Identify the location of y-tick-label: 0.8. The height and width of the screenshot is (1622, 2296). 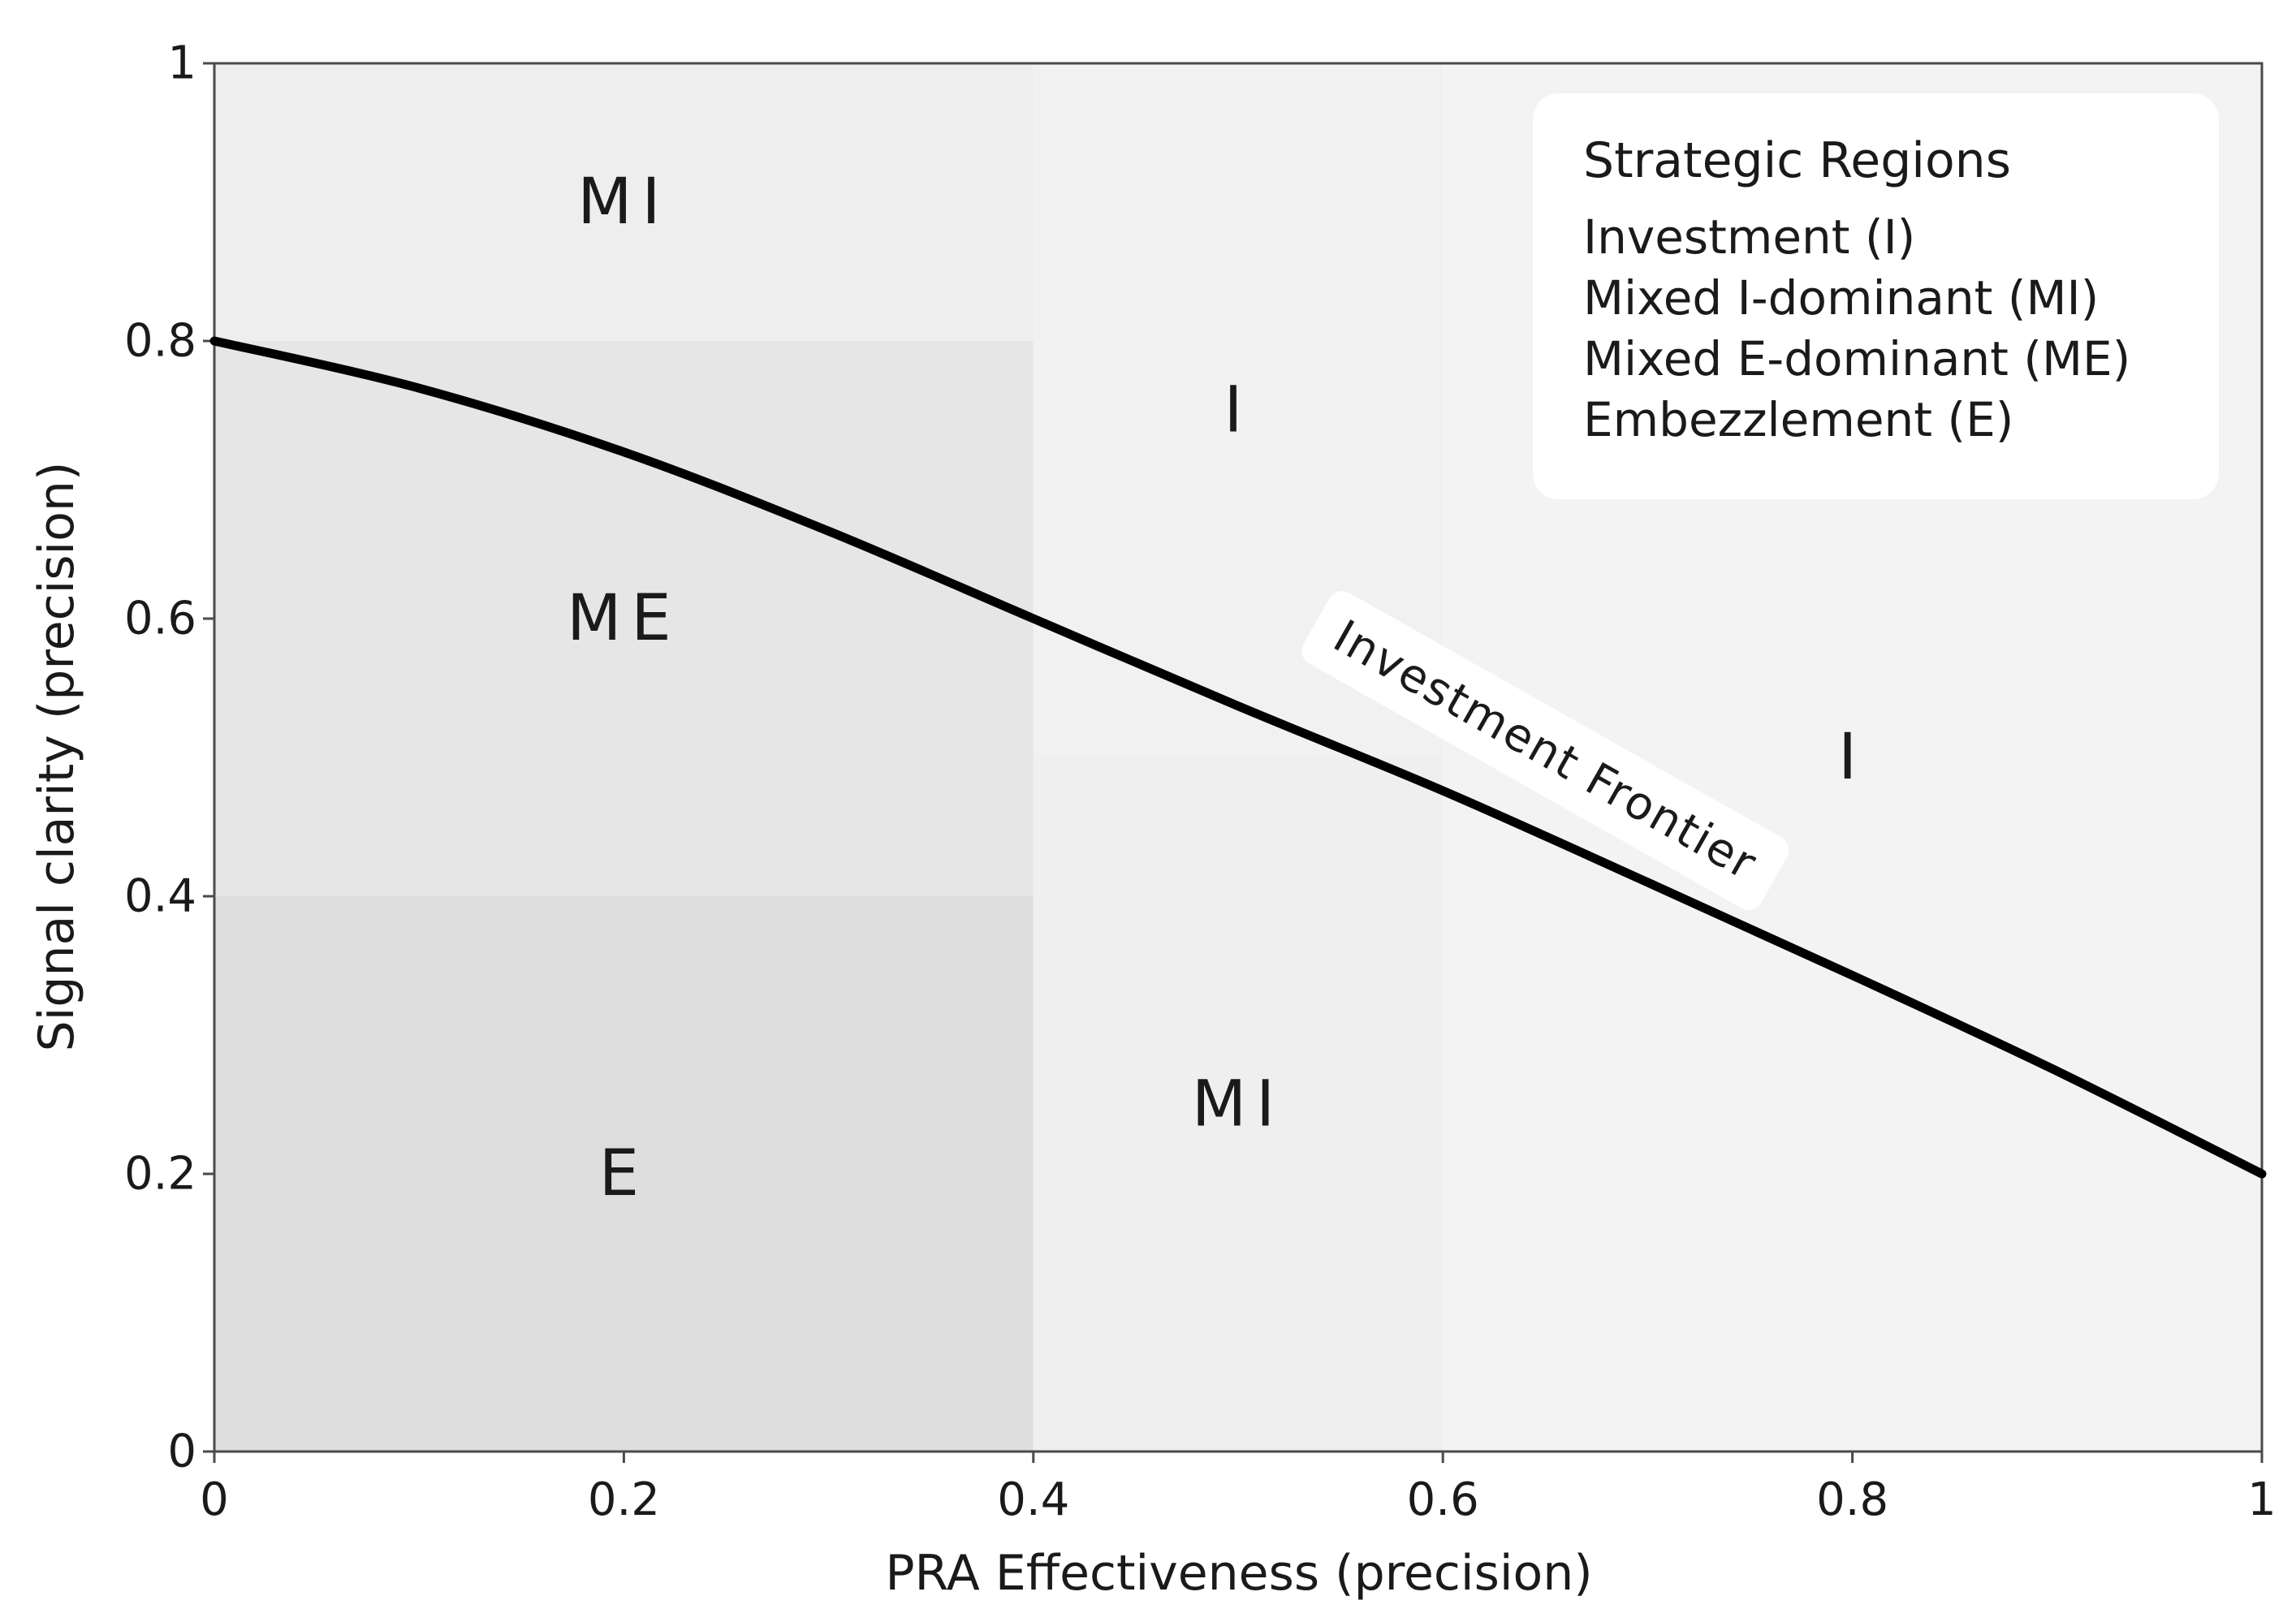
(160, 341).